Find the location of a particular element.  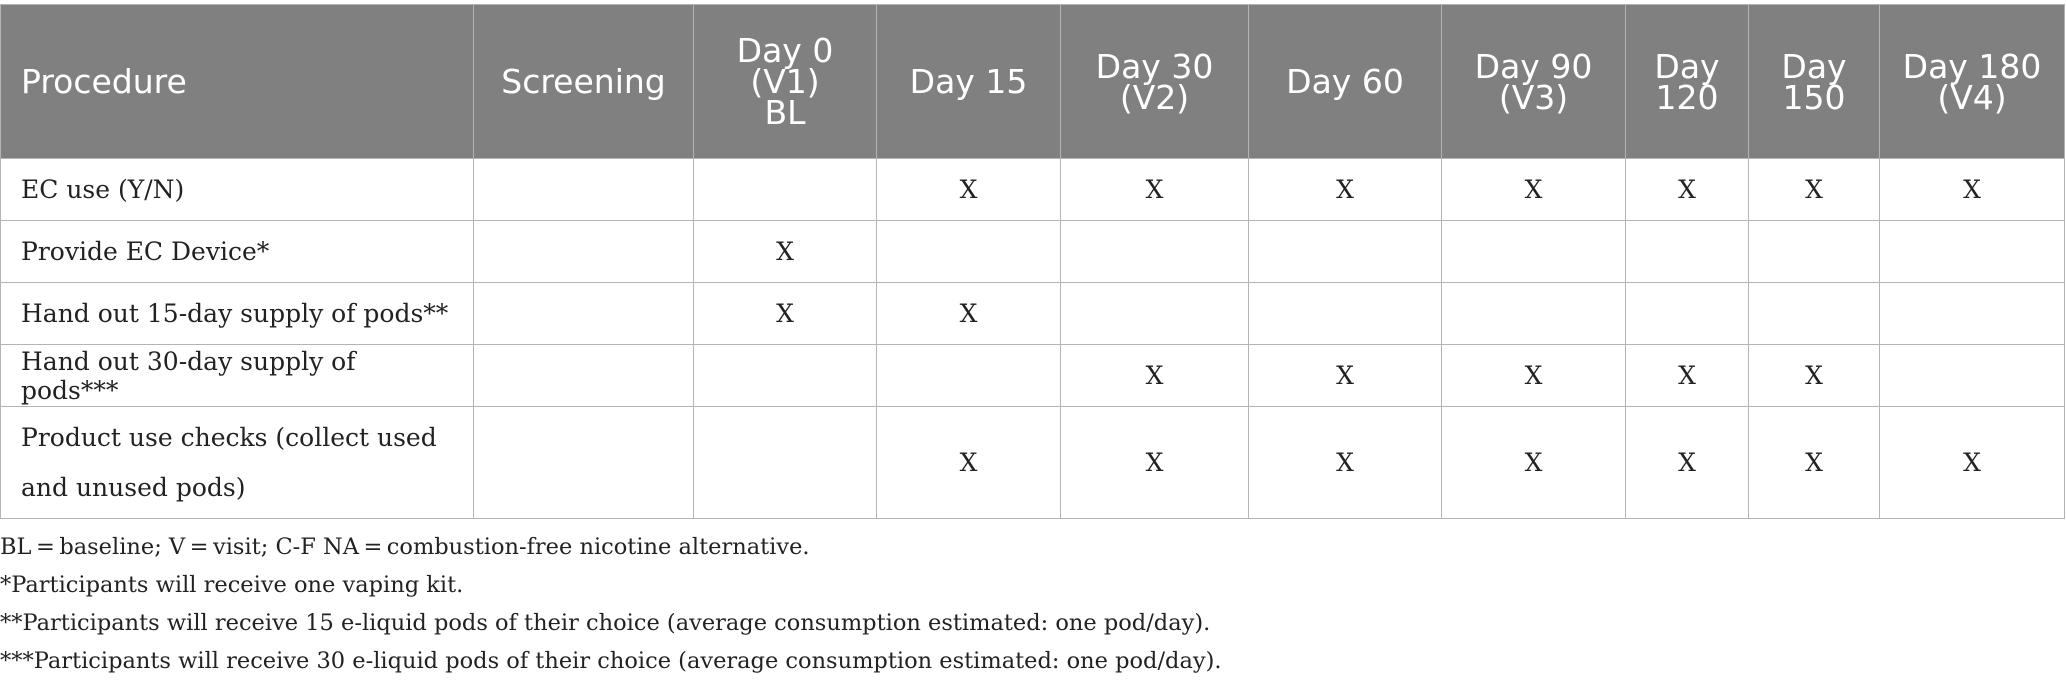

column-header-screening: Screening is located at coordinates (583, 81).